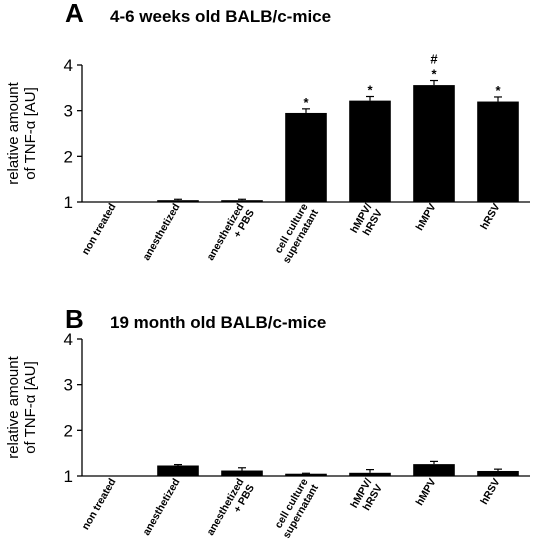 The image size is (537, 553). What do you see at coordinates (434, 59) in the screenshot?
I see `significance-marker: #` at bounding box center [434, 59].